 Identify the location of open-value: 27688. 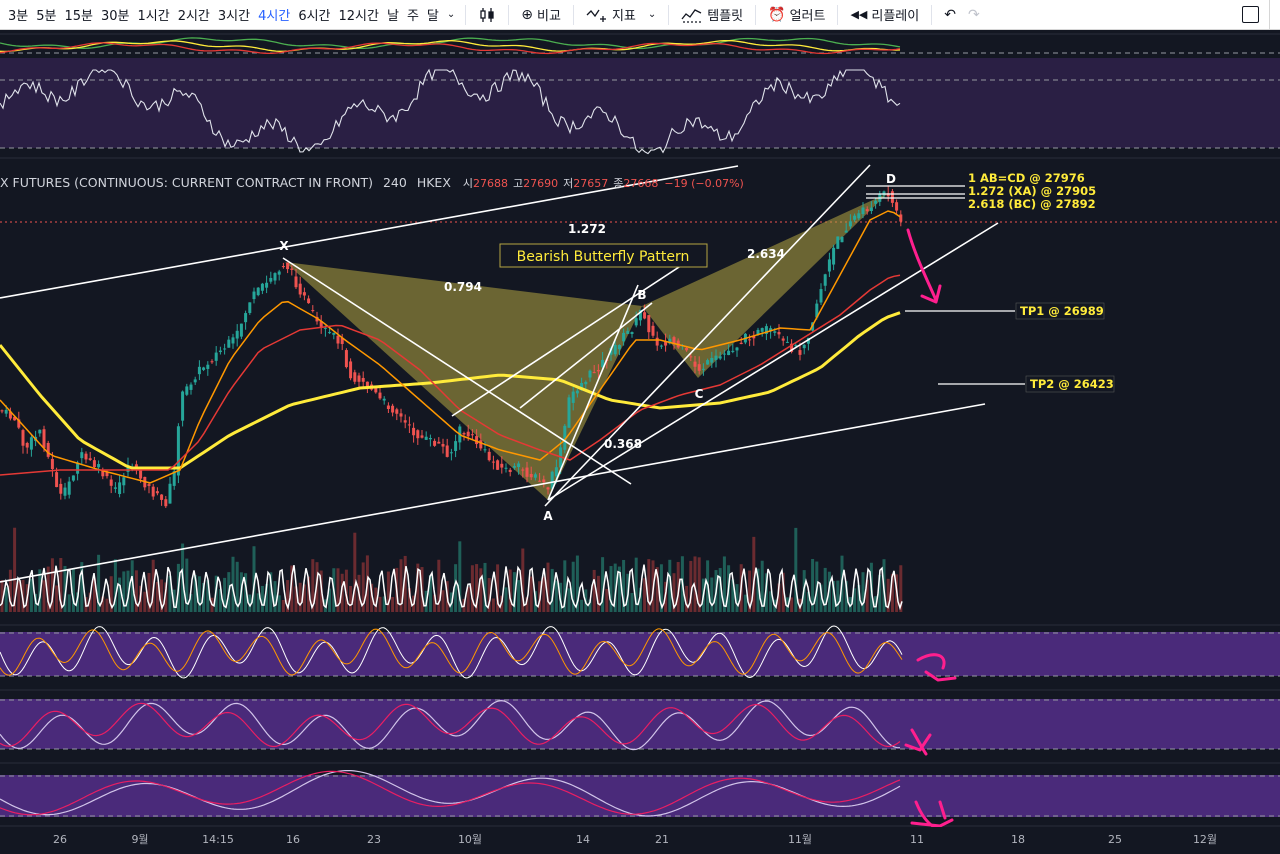
(490, 183).